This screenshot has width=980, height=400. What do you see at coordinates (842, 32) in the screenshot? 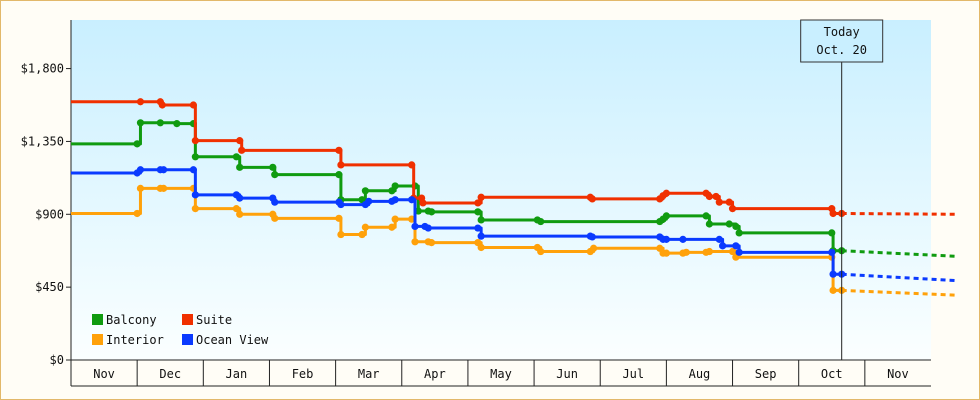
I see `today-label: Today` at bounding box center [842, 32].